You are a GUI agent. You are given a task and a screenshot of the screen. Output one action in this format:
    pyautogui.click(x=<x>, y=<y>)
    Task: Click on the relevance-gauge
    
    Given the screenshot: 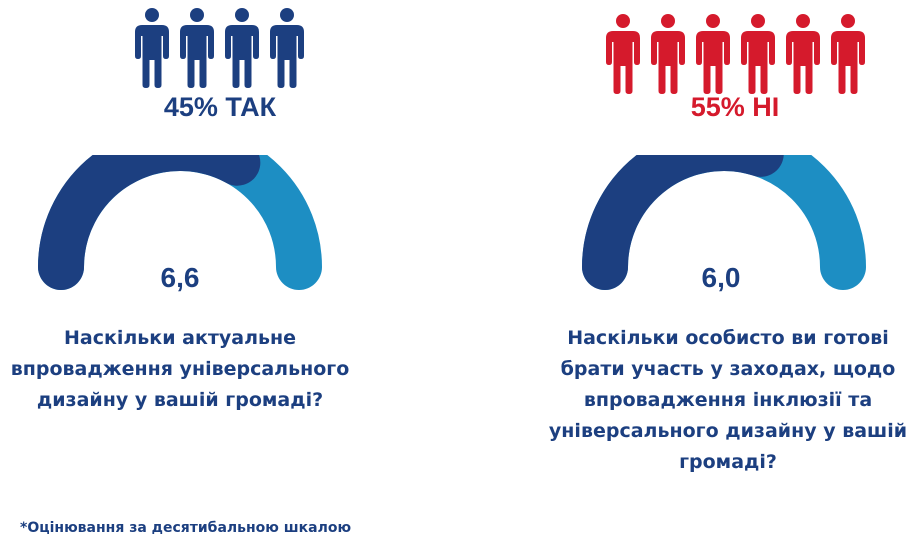 What is the action you would take?
    pyautogui.click(x=180, y=222)
    